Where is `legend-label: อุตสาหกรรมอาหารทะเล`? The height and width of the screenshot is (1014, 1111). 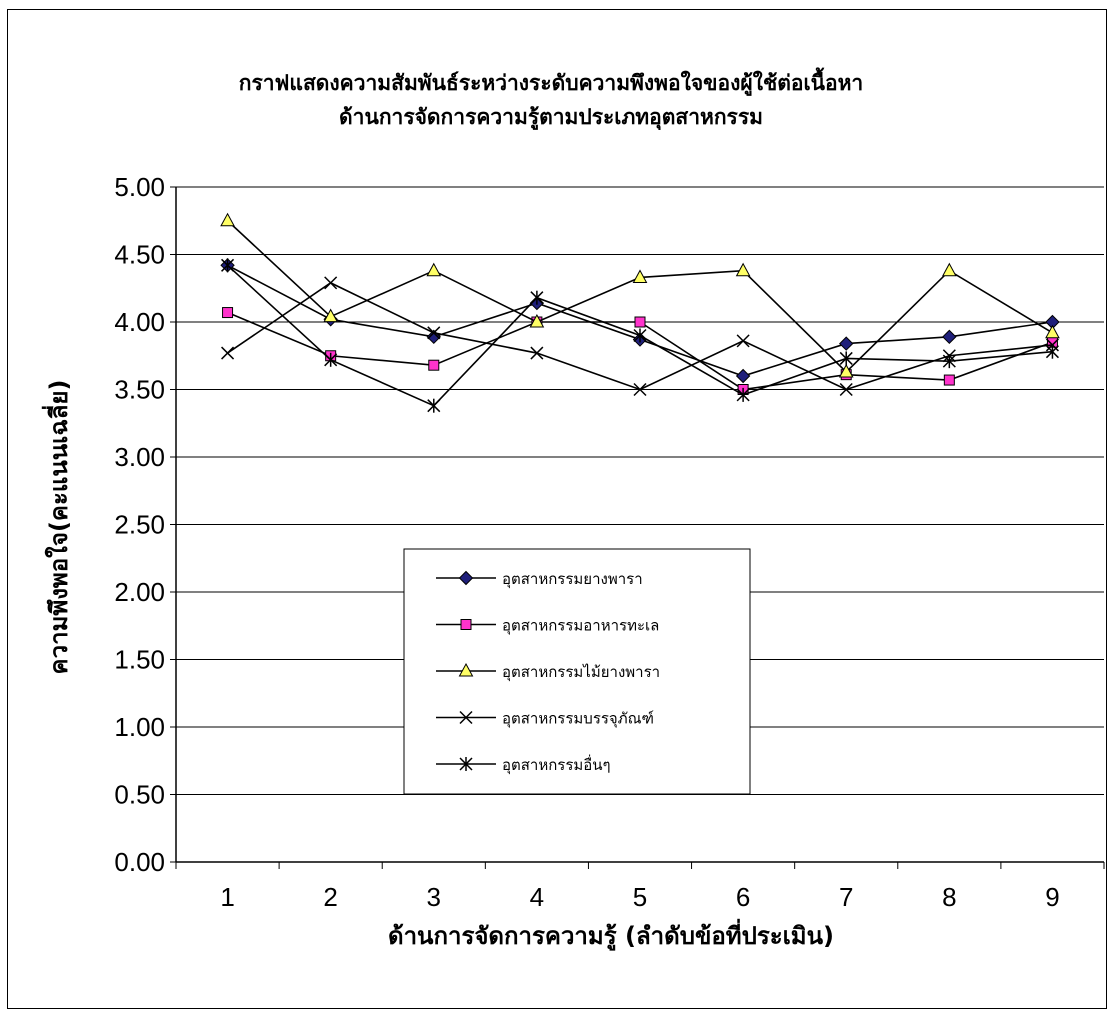 legend-label: อุตสาหกรรมอาหารทะเล is located at coordinates (580, 626).